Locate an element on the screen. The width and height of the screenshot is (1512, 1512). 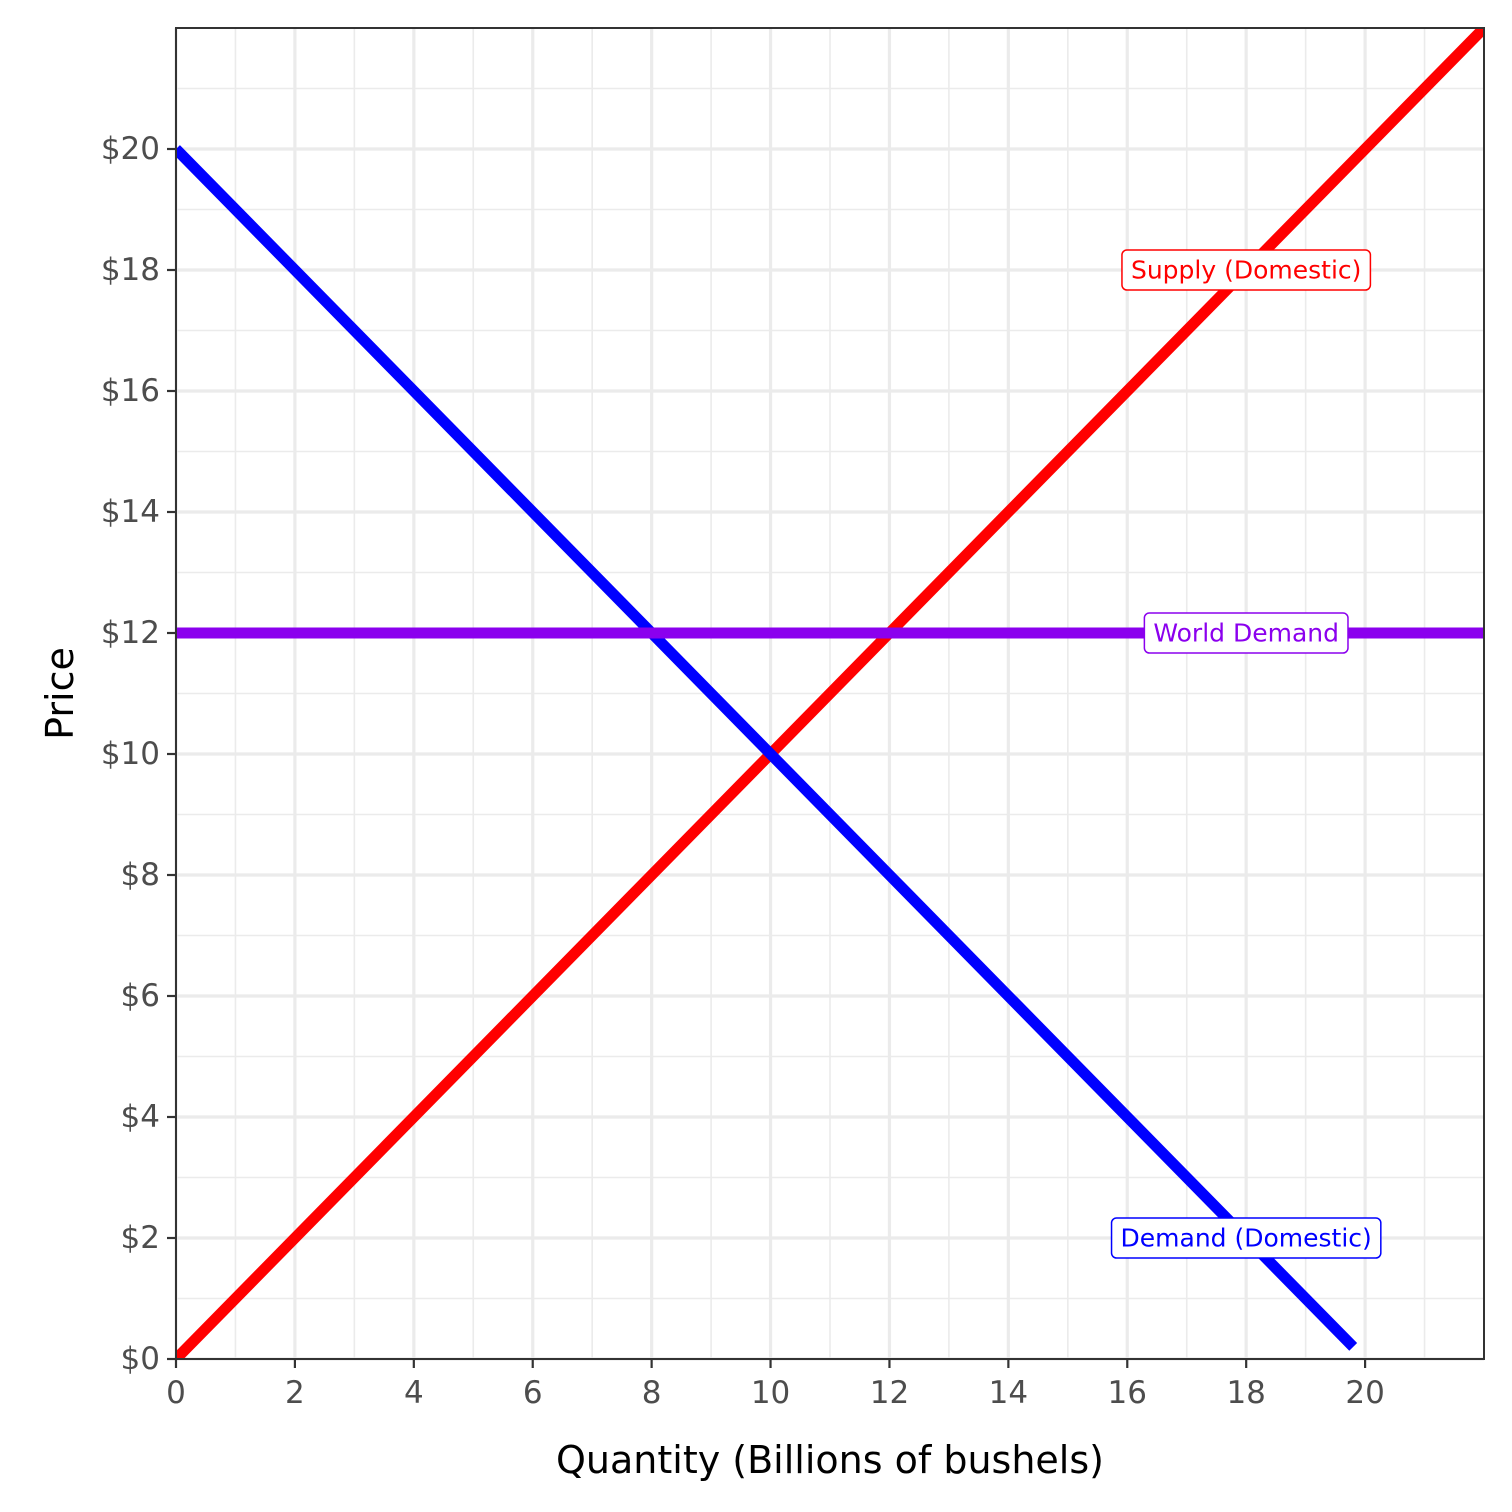
x-tick-label: 20 is located at coordinates (1364, 1393).